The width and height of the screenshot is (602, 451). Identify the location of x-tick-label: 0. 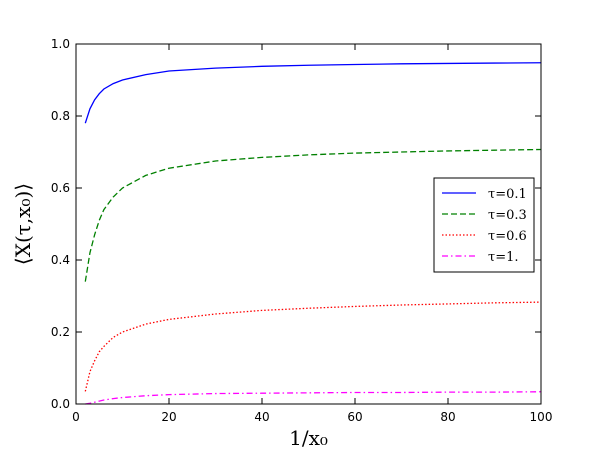
(76, 417).